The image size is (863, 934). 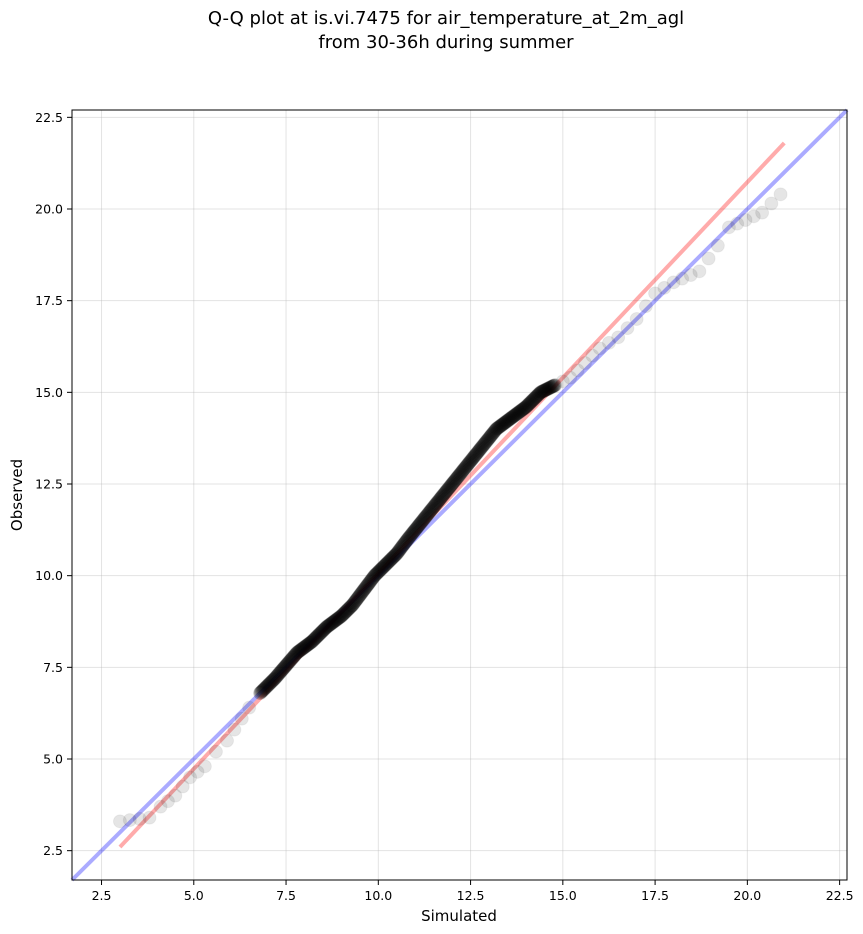 I want to click on x-tick-label: 7.5, so click(x=286, y=895).